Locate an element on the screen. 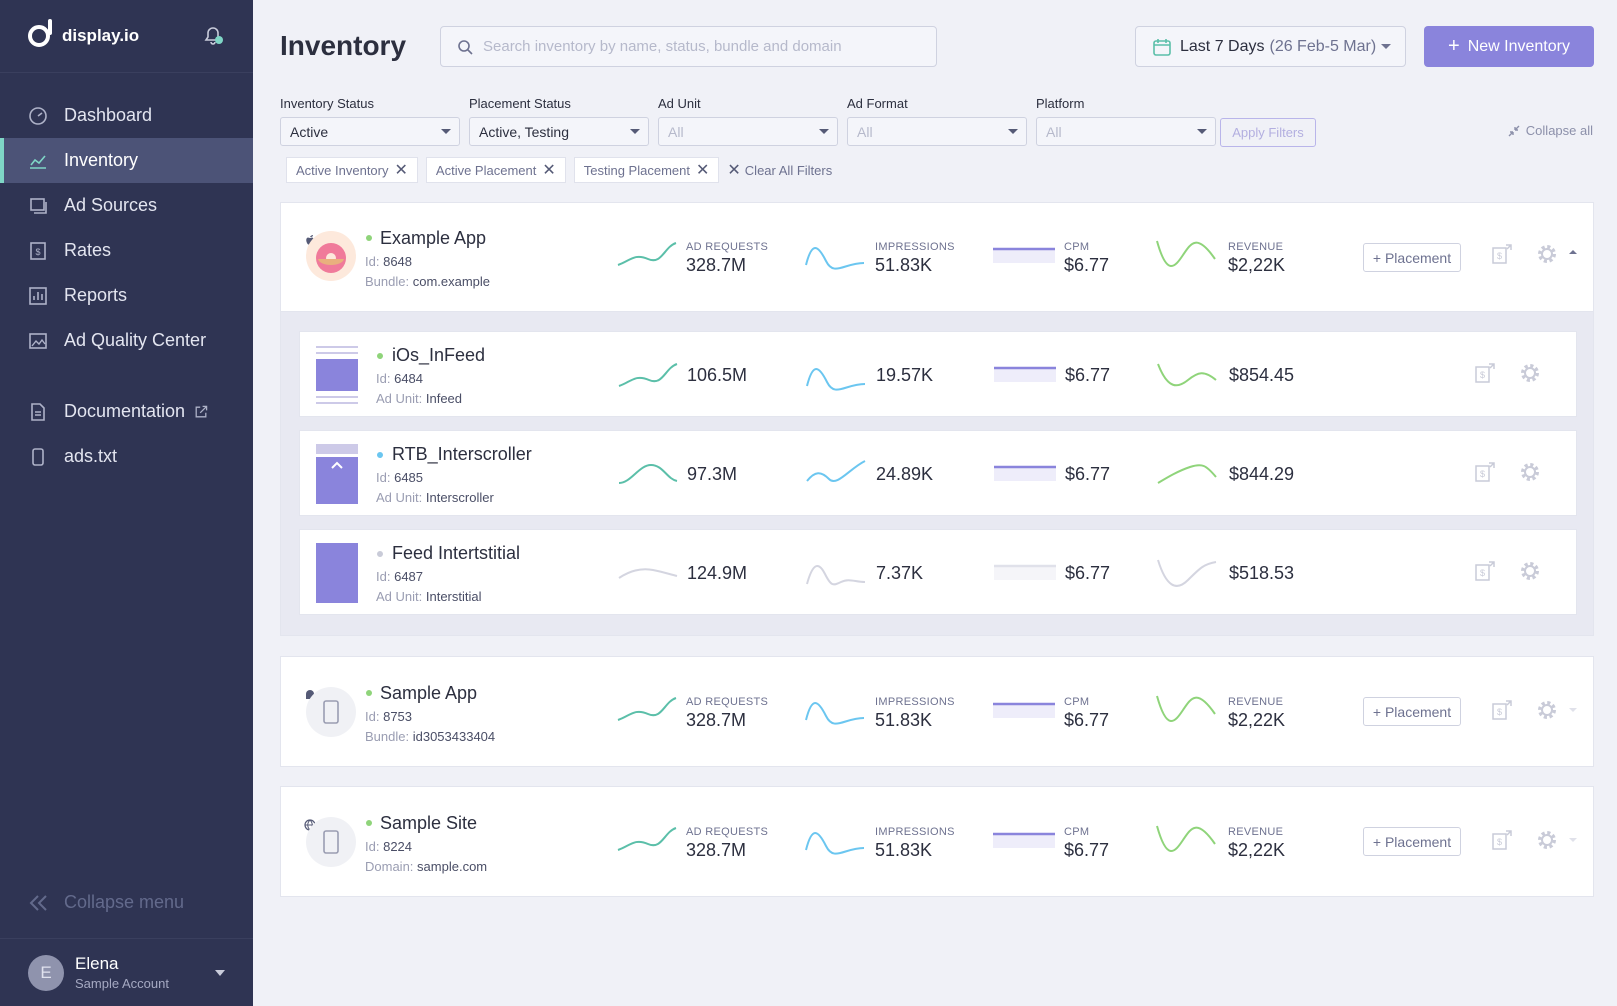 The image size is (1617, 1006). search-input is located at coordinates (703, 46).